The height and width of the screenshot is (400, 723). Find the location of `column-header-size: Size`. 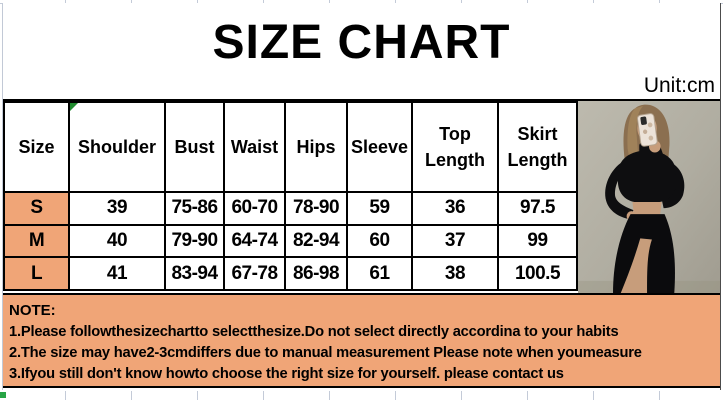

column-header-size: Size is located at coordinates (36, 147).